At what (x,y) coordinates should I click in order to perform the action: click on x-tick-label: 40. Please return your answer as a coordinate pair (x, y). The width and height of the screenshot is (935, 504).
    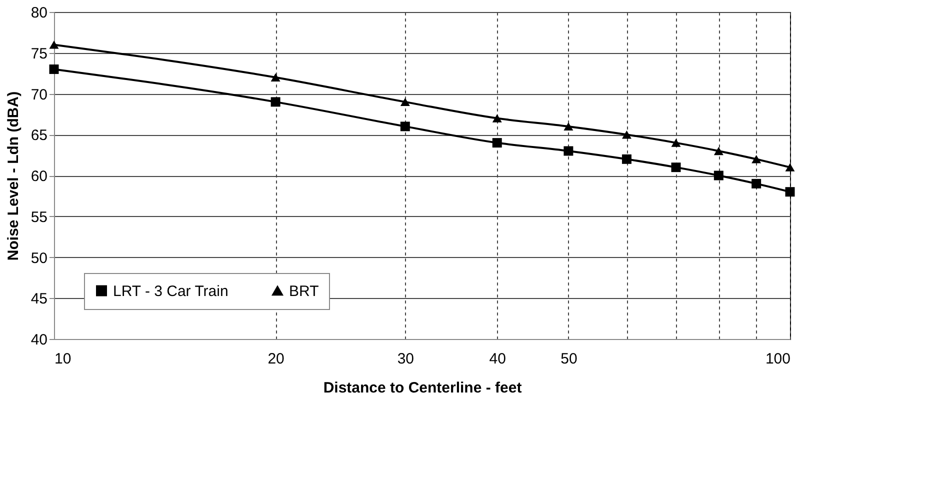
    Looking at the image, I should click on (497, 359).